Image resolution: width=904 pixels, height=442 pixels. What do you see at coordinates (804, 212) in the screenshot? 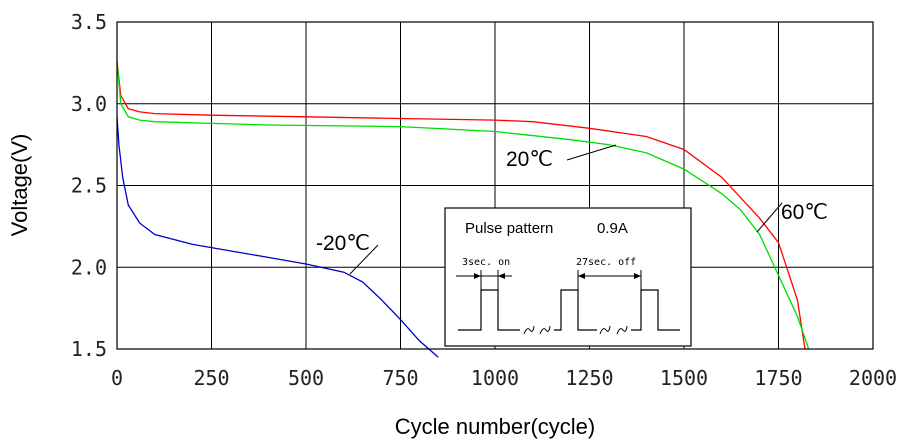
I see `series-label-60c: 60℃` at bounding box center [804, 212].